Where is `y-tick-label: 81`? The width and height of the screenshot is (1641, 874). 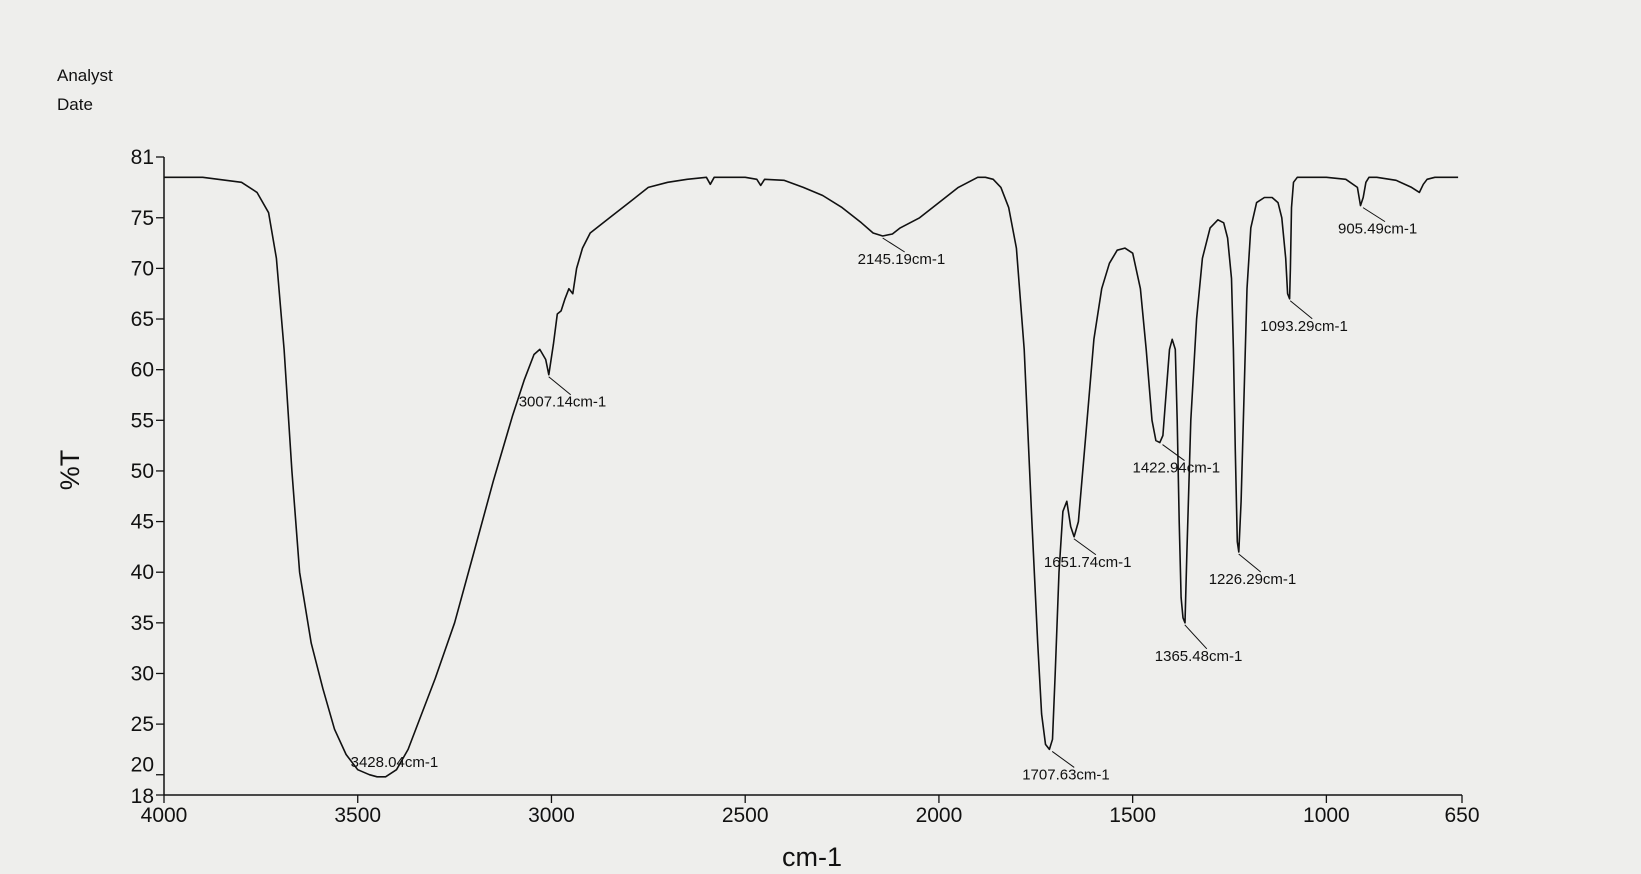 y-tick-label: 81 is located at coordinates (142, 157).